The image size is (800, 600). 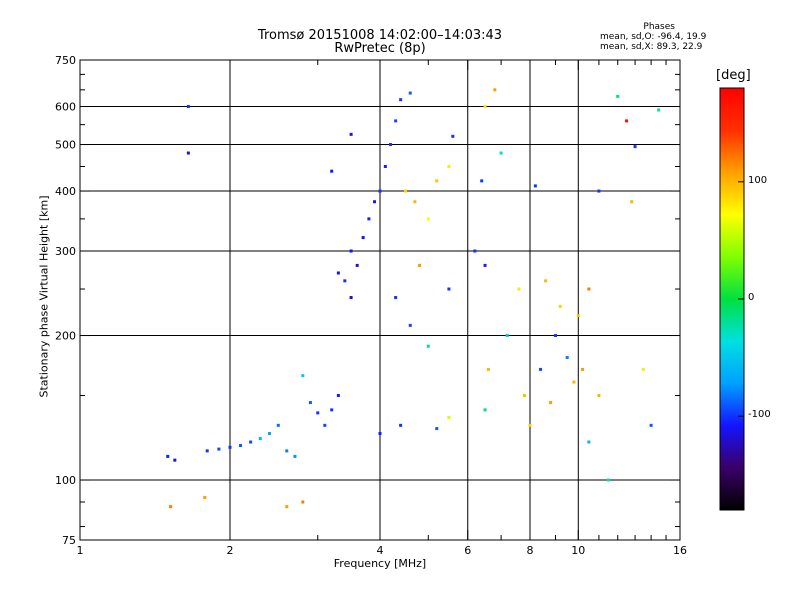 What do you see at coordinates (380, 550) in the screenshot?
I see `x-tick-label: 4` at bounding box center [380, 550].